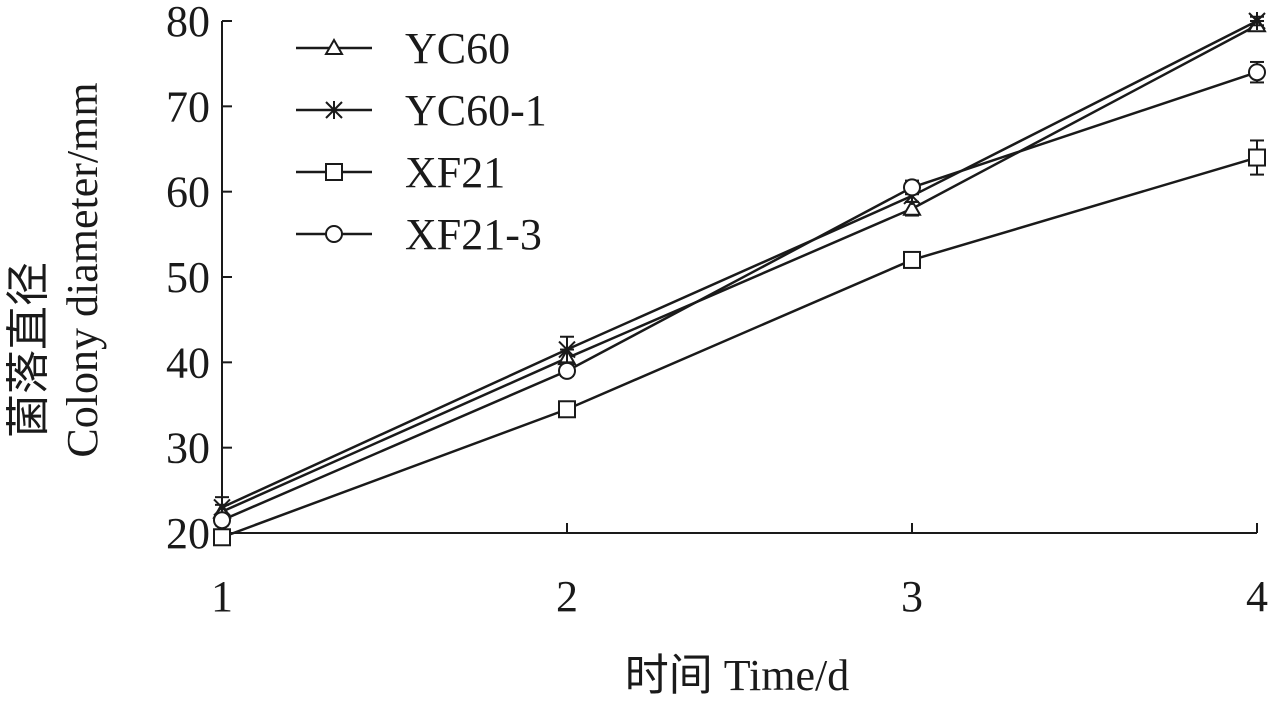  I want to click on y-tick-label: 60, so click(188, 192).